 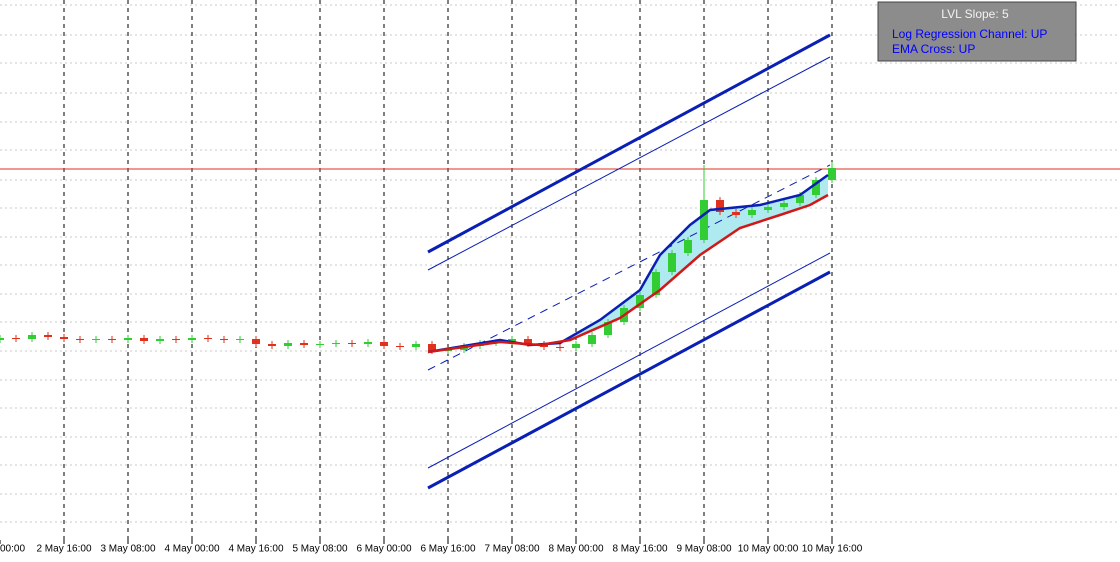 I want to click on info-title: LVL Slope: 5, so click(x=975, y=14).